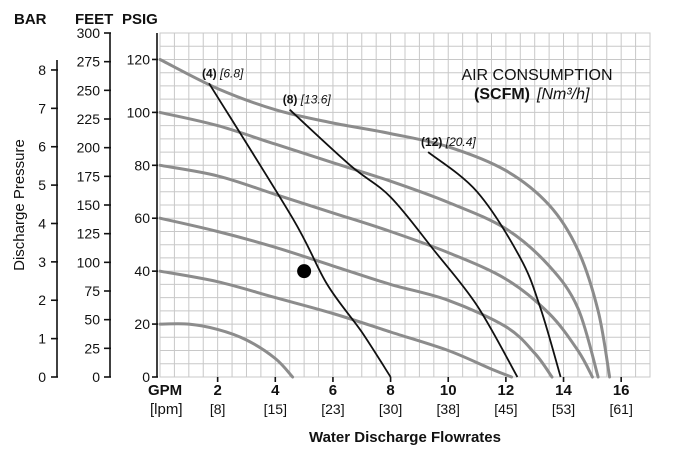 Image resolution: width=691 pixels, height=452 pixels. I want to click on x-tick-label-lpm: [61], so click(620, 409).